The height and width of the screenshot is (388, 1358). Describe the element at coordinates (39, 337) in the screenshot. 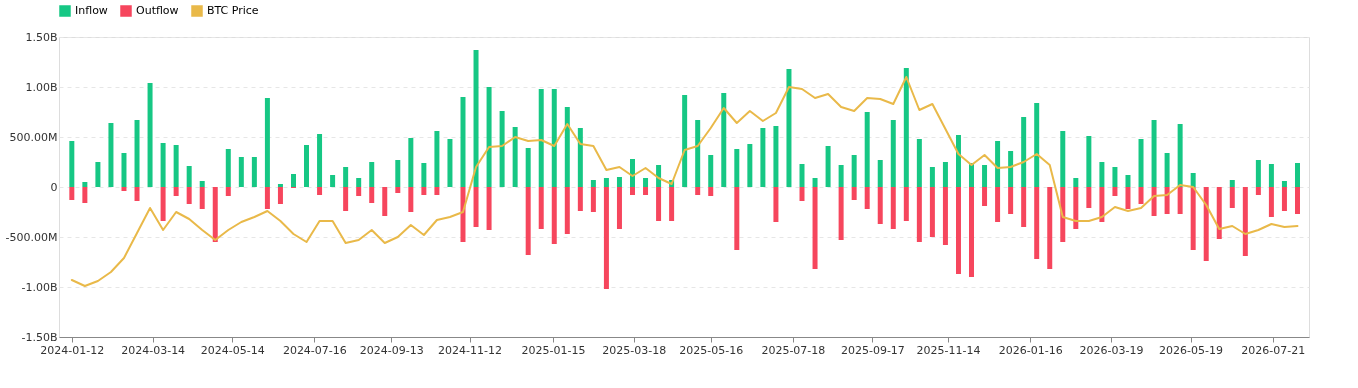

I see `y-tick-label: -1.50B` at that location.